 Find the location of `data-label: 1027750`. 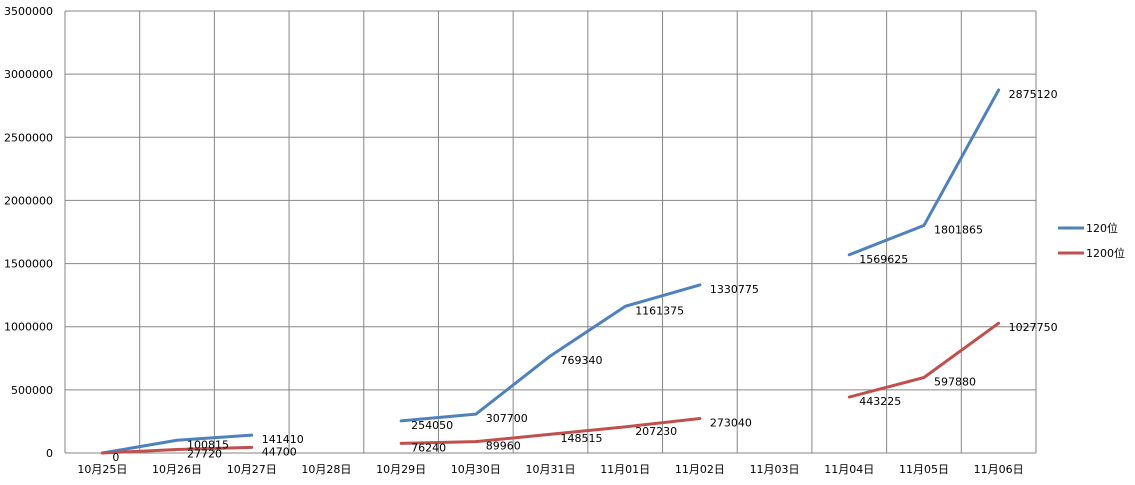

data-label: 1027750 is located at coordinates (1033, 327).